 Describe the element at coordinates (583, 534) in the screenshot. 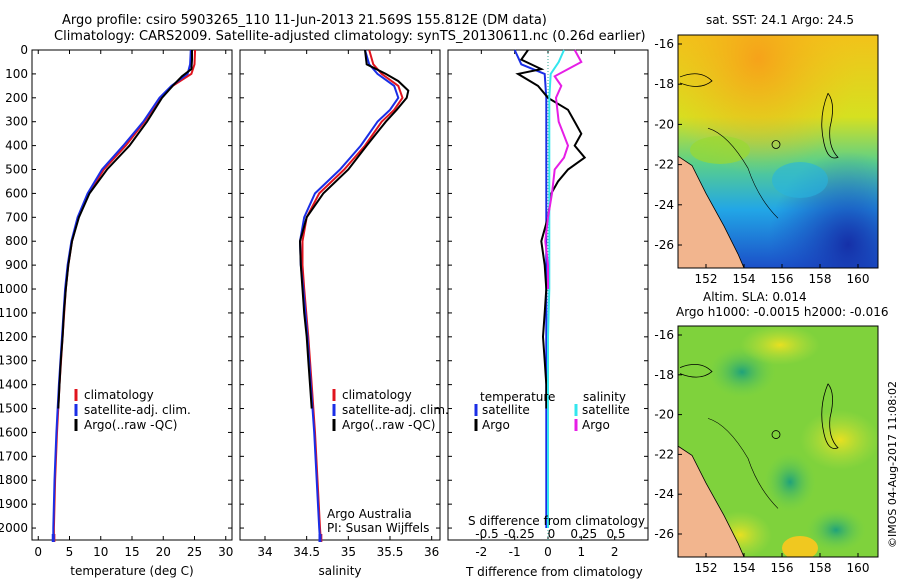

I see `s-diff-tick-label: 0.25` at that location.